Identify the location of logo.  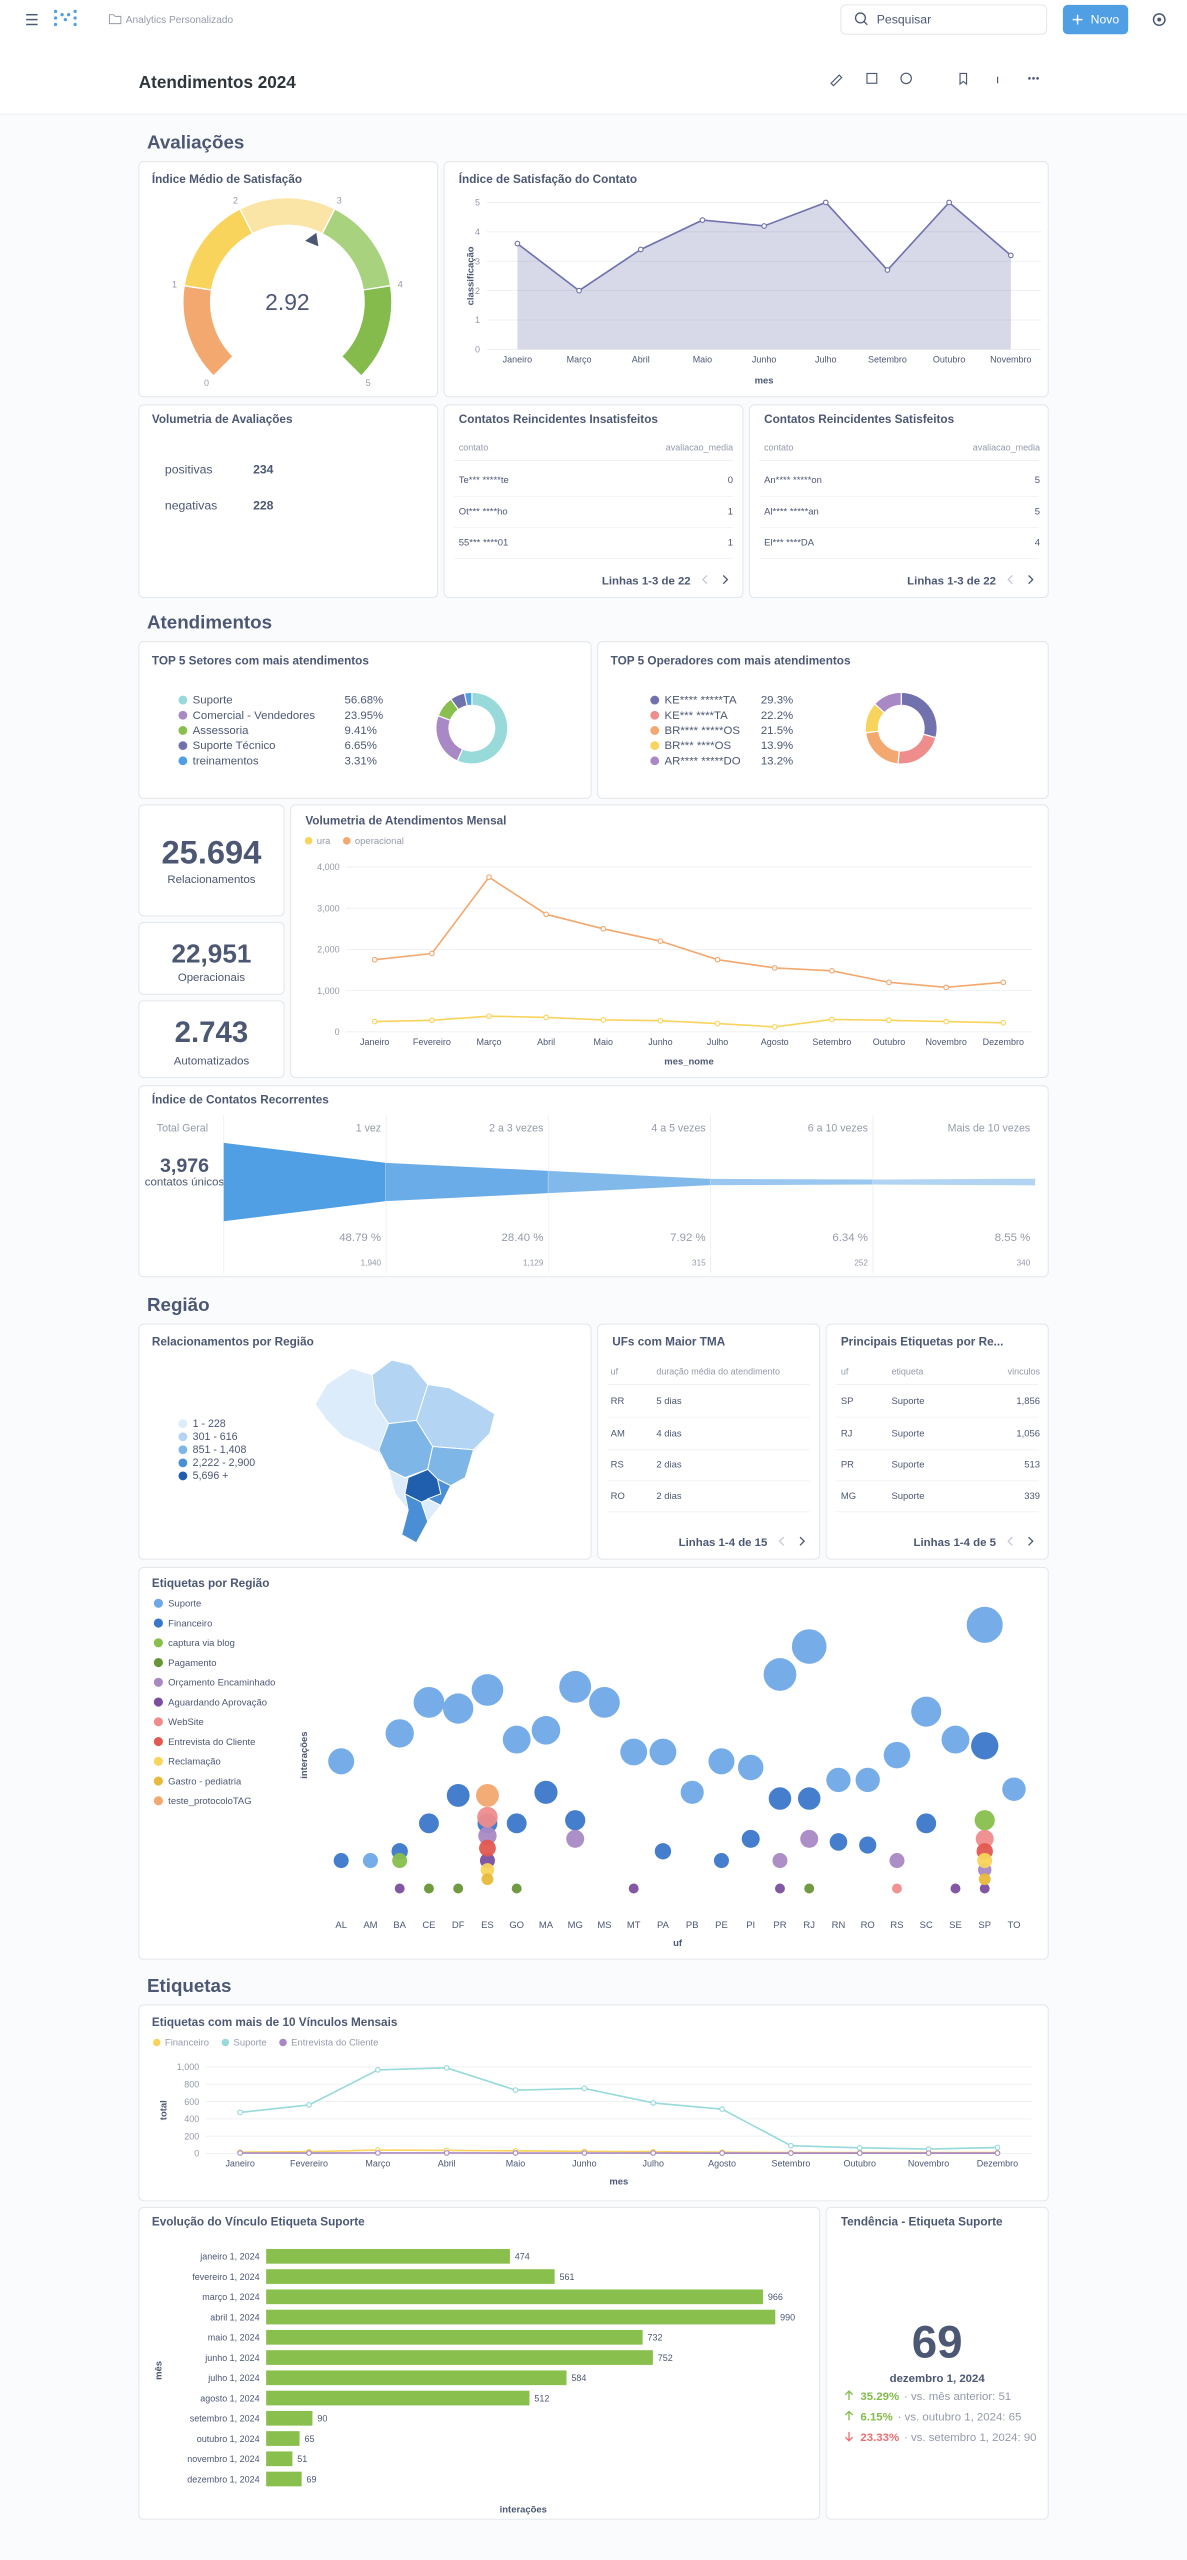
(65, 18).